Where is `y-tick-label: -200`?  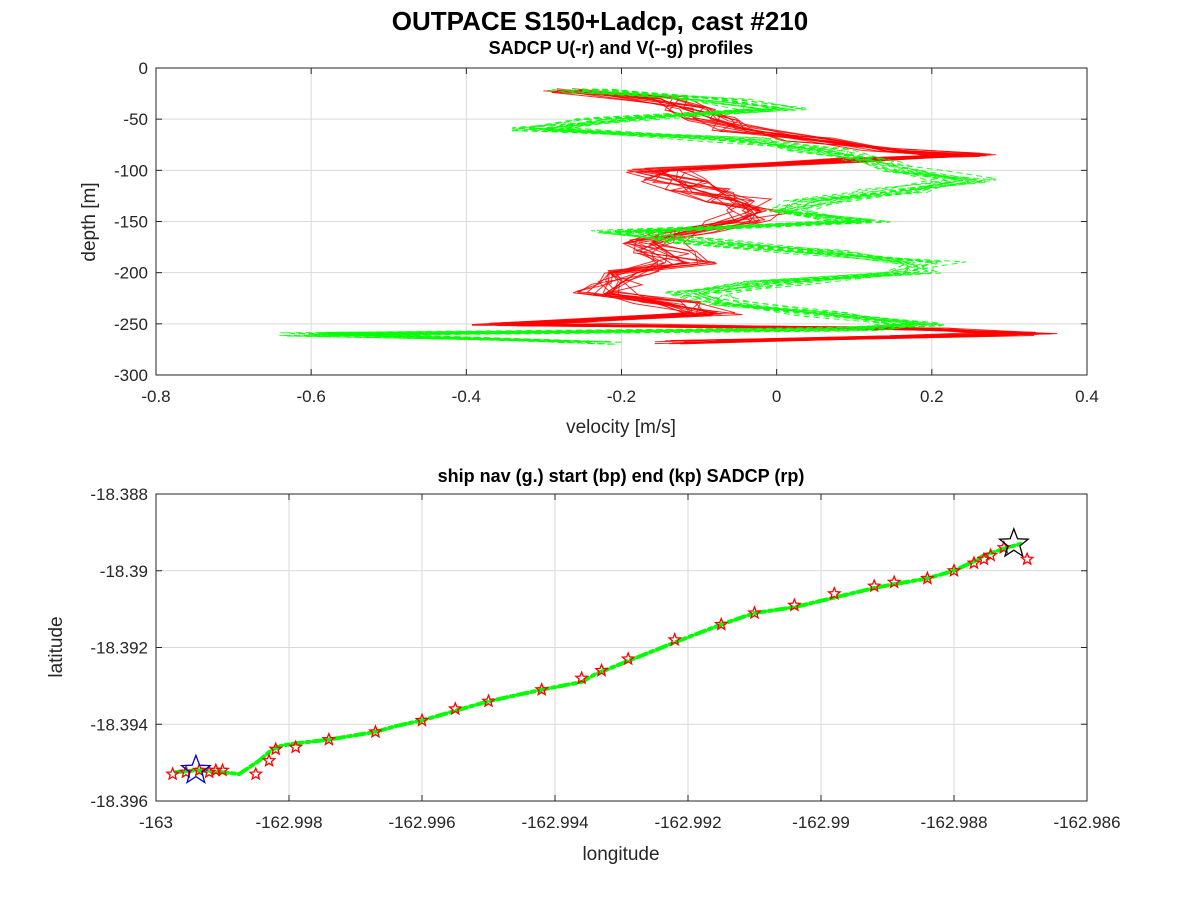
y-tick-label: -200 is located at coordinates (131, 273).